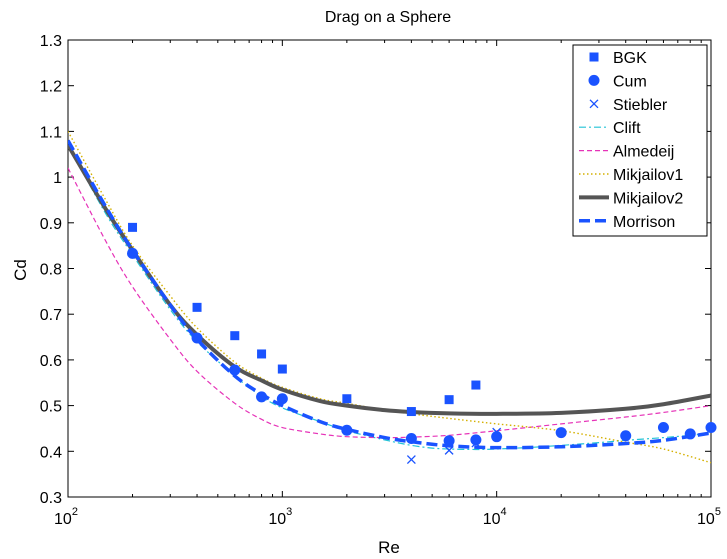 This screenshot has height=559, width=727. What do you see at coordinates (594, 57) in the screenshot?
I see `legend-marker-bgk` at bounding box center [594, 57].